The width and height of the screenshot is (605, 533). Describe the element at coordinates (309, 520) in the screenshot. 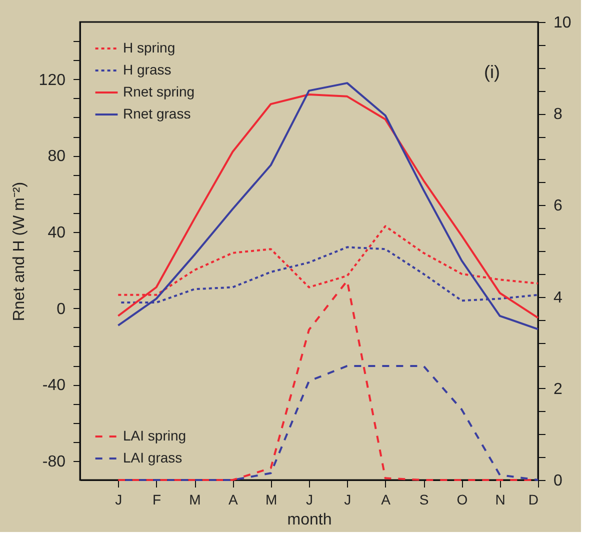

I see `x-axis-title: month` at that location.